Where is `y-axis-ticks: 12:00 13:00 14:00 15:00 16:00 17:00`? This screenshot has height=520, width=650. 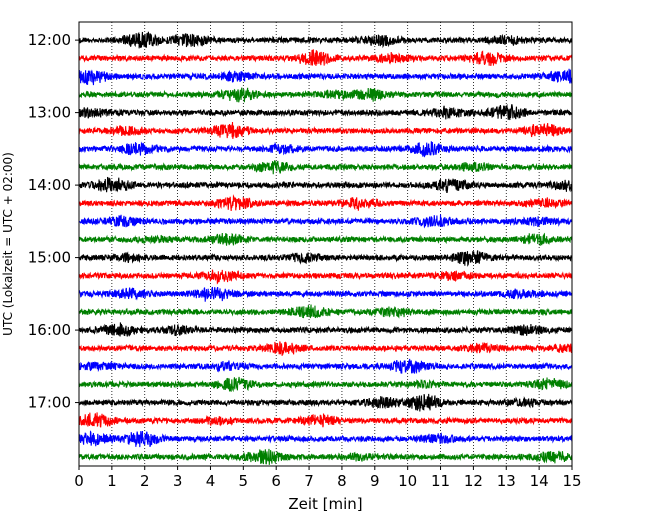 y-axis-ticks: 12:00 13:00 14:00 15:00 16:00 17:00 is located at coordinates (53, 221).